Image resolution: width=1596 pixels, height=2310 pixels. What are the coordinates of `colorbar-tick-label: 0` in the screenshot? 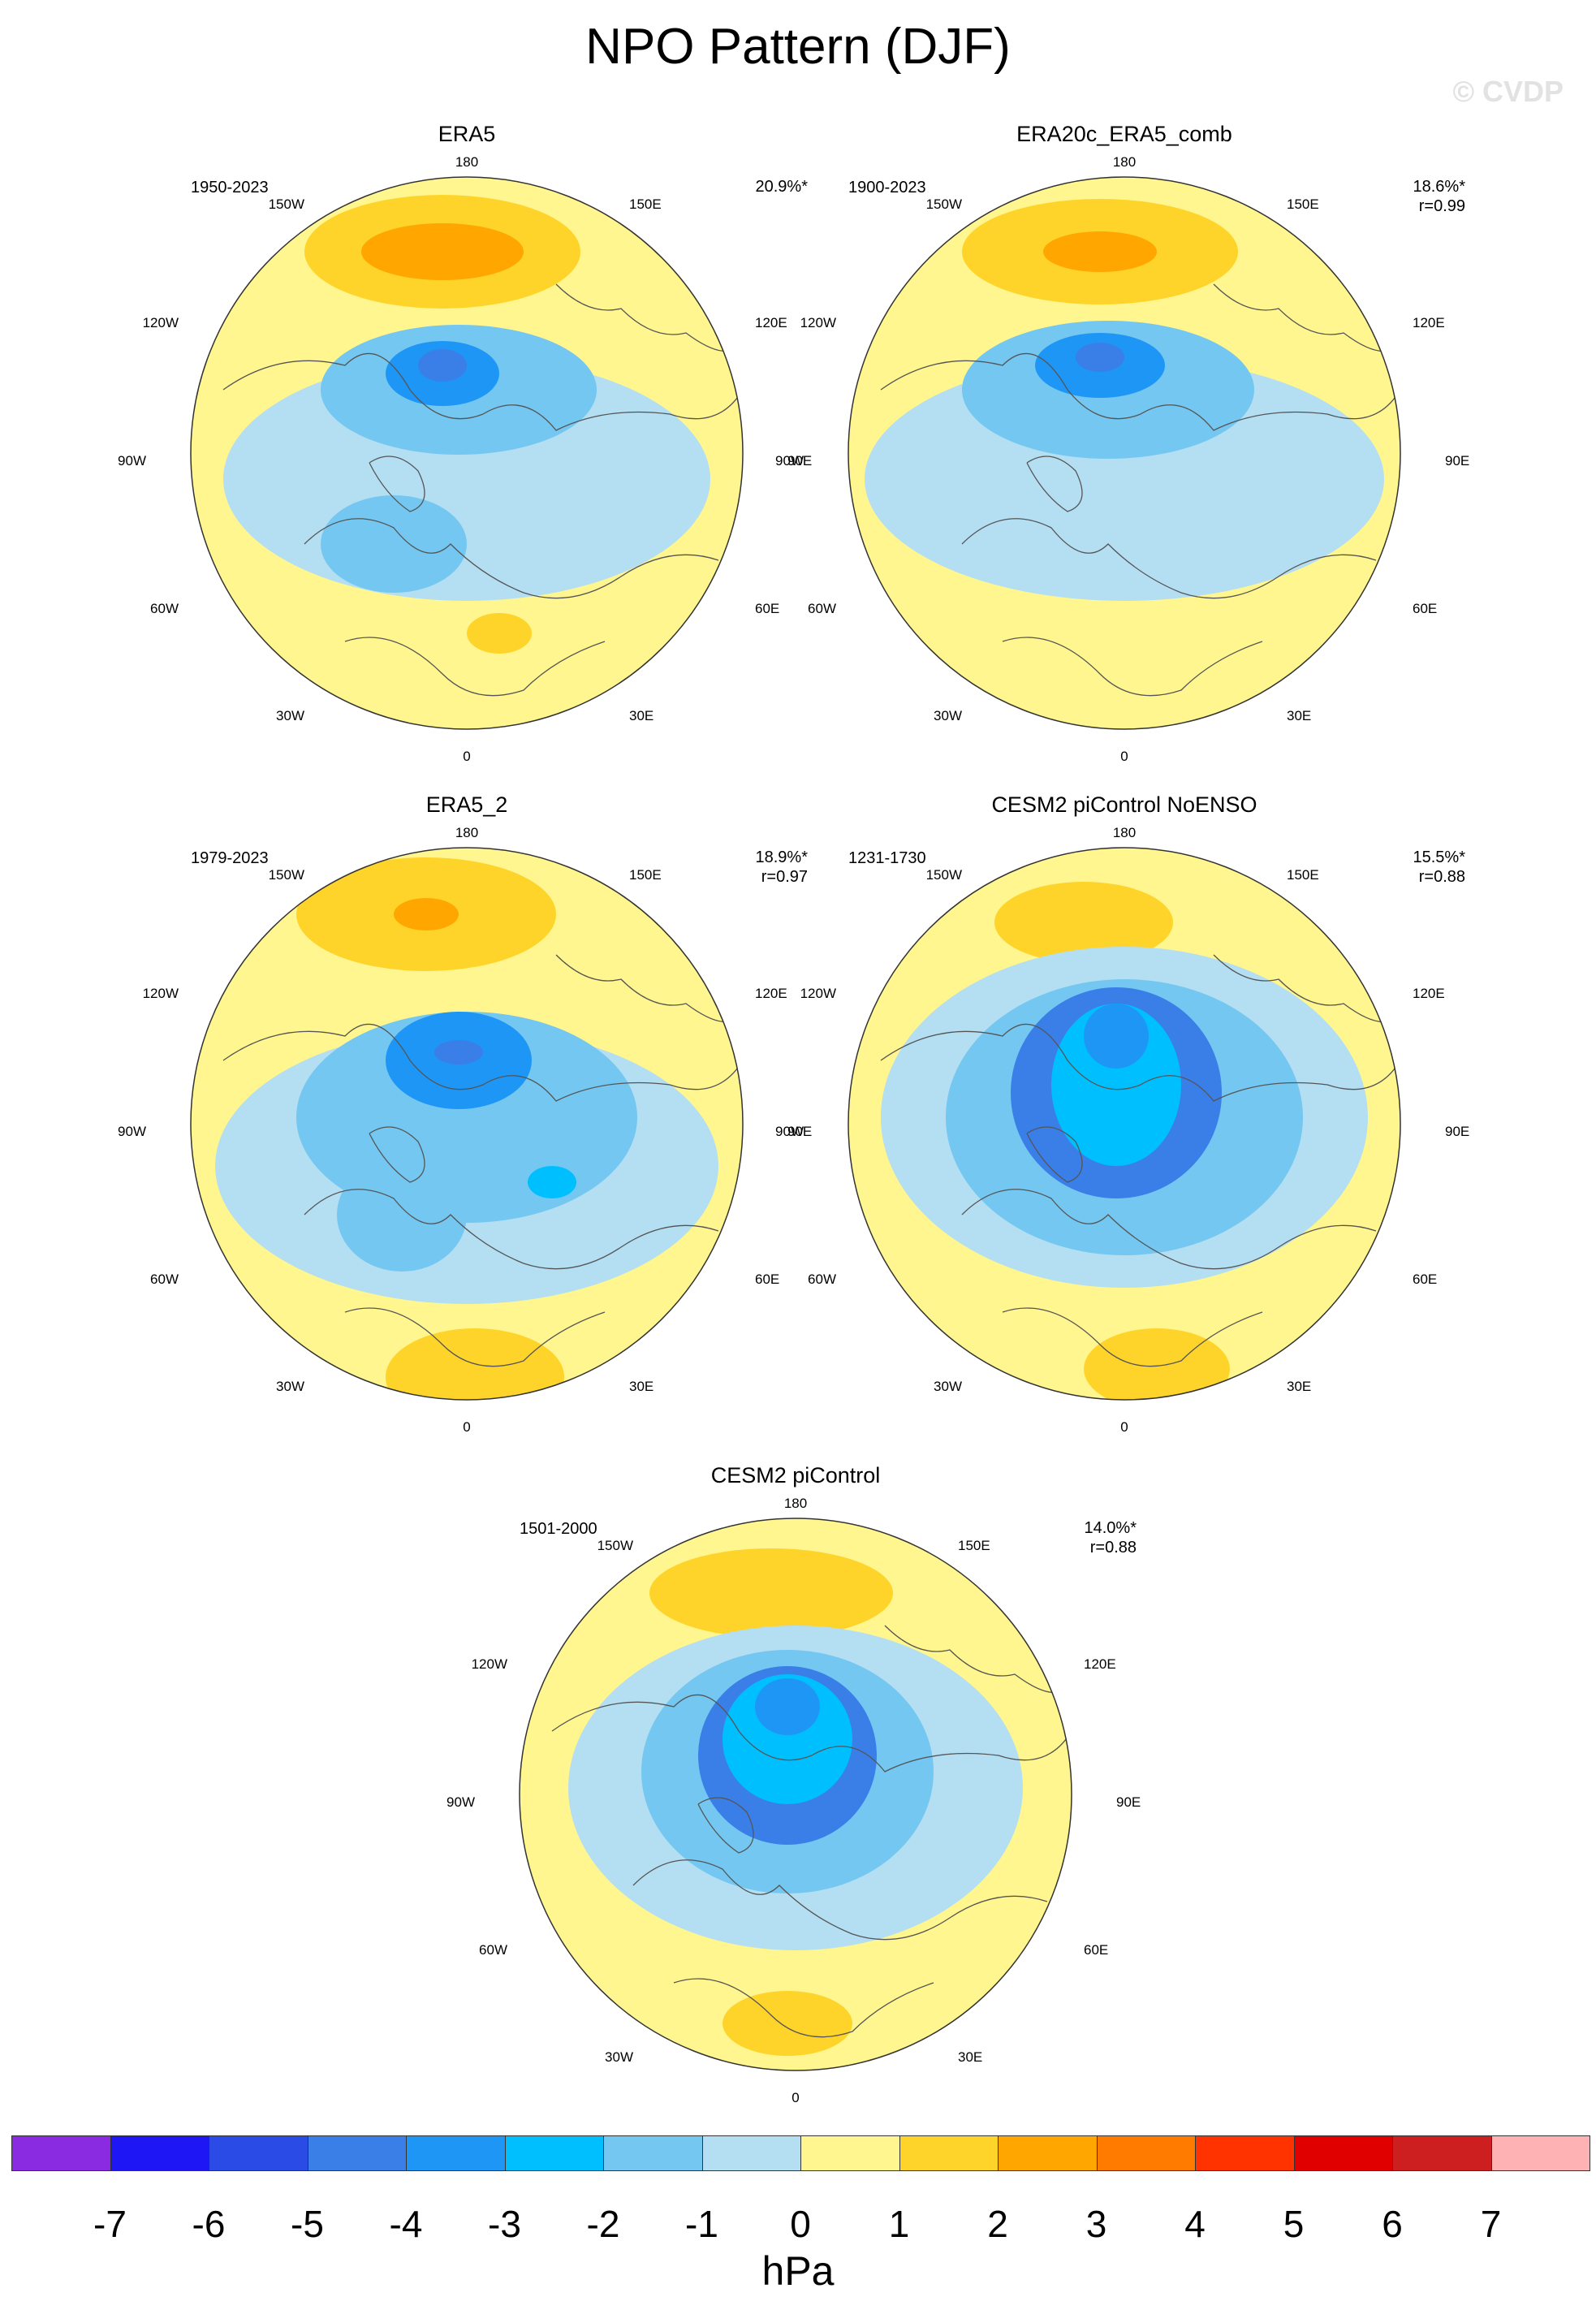 It's located at (800, 2224).